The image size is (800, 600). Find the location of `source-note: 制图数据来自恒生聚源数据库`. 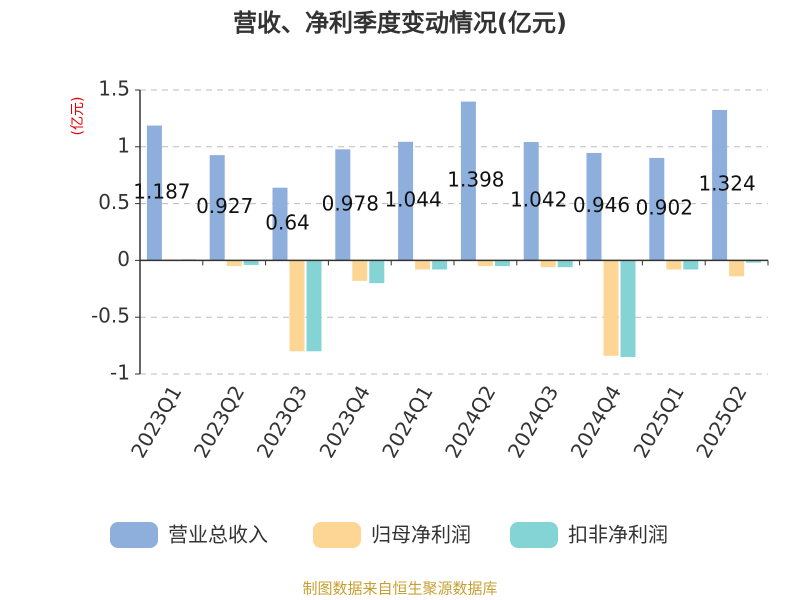

source-note: 制图数据来自恒生聚源数据库 is located at coordinates (399, 589).